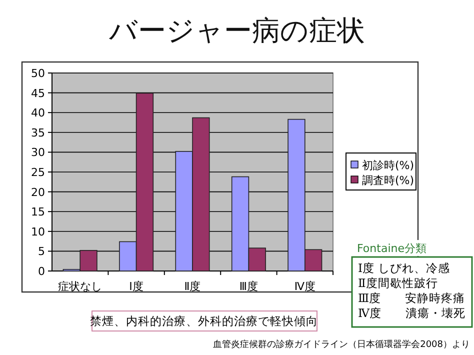  I want to click on text: Fontaine分類, so click(391, 248).